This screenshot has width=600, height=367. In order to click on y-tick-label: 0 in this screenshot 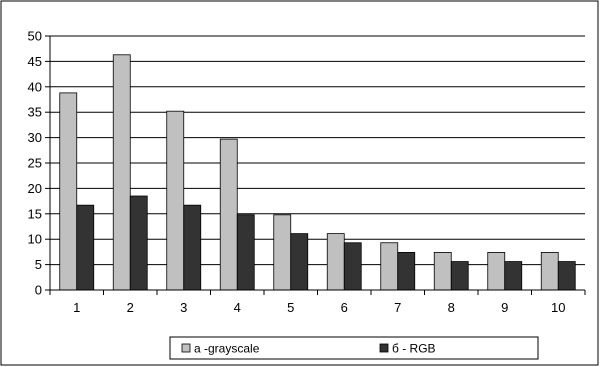, I will do `click(38, 290)`.